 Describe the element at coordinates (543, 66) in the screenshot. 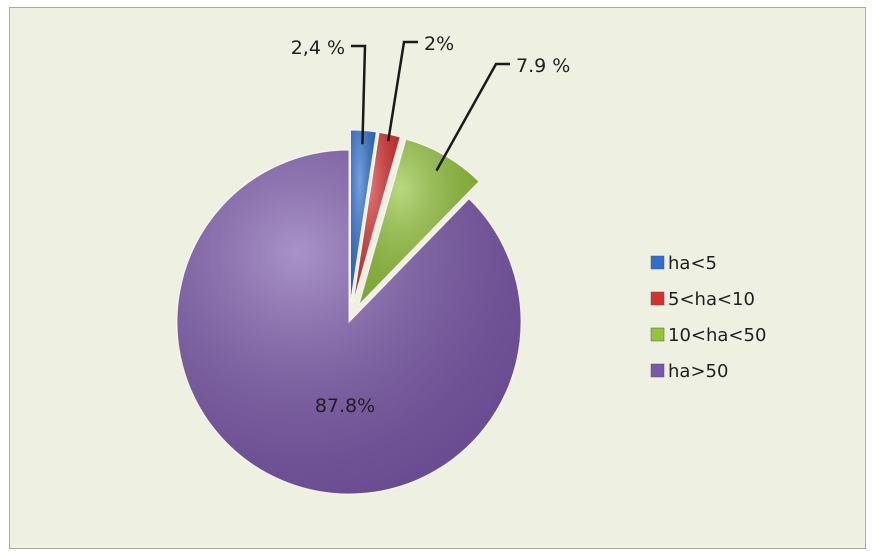

I see `data-label-3: 7.9 %` at that location.